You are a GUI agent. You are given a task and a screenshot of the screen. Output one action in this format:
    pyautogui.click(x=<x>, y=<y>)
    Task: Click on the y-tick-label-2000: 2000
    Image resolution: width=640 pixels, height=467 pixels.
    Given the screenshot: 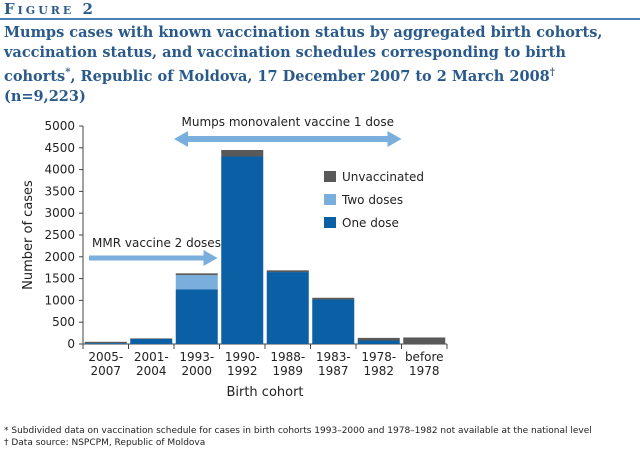 What is the action you would take?
    pyautogui.click(x=59, y=257)
    